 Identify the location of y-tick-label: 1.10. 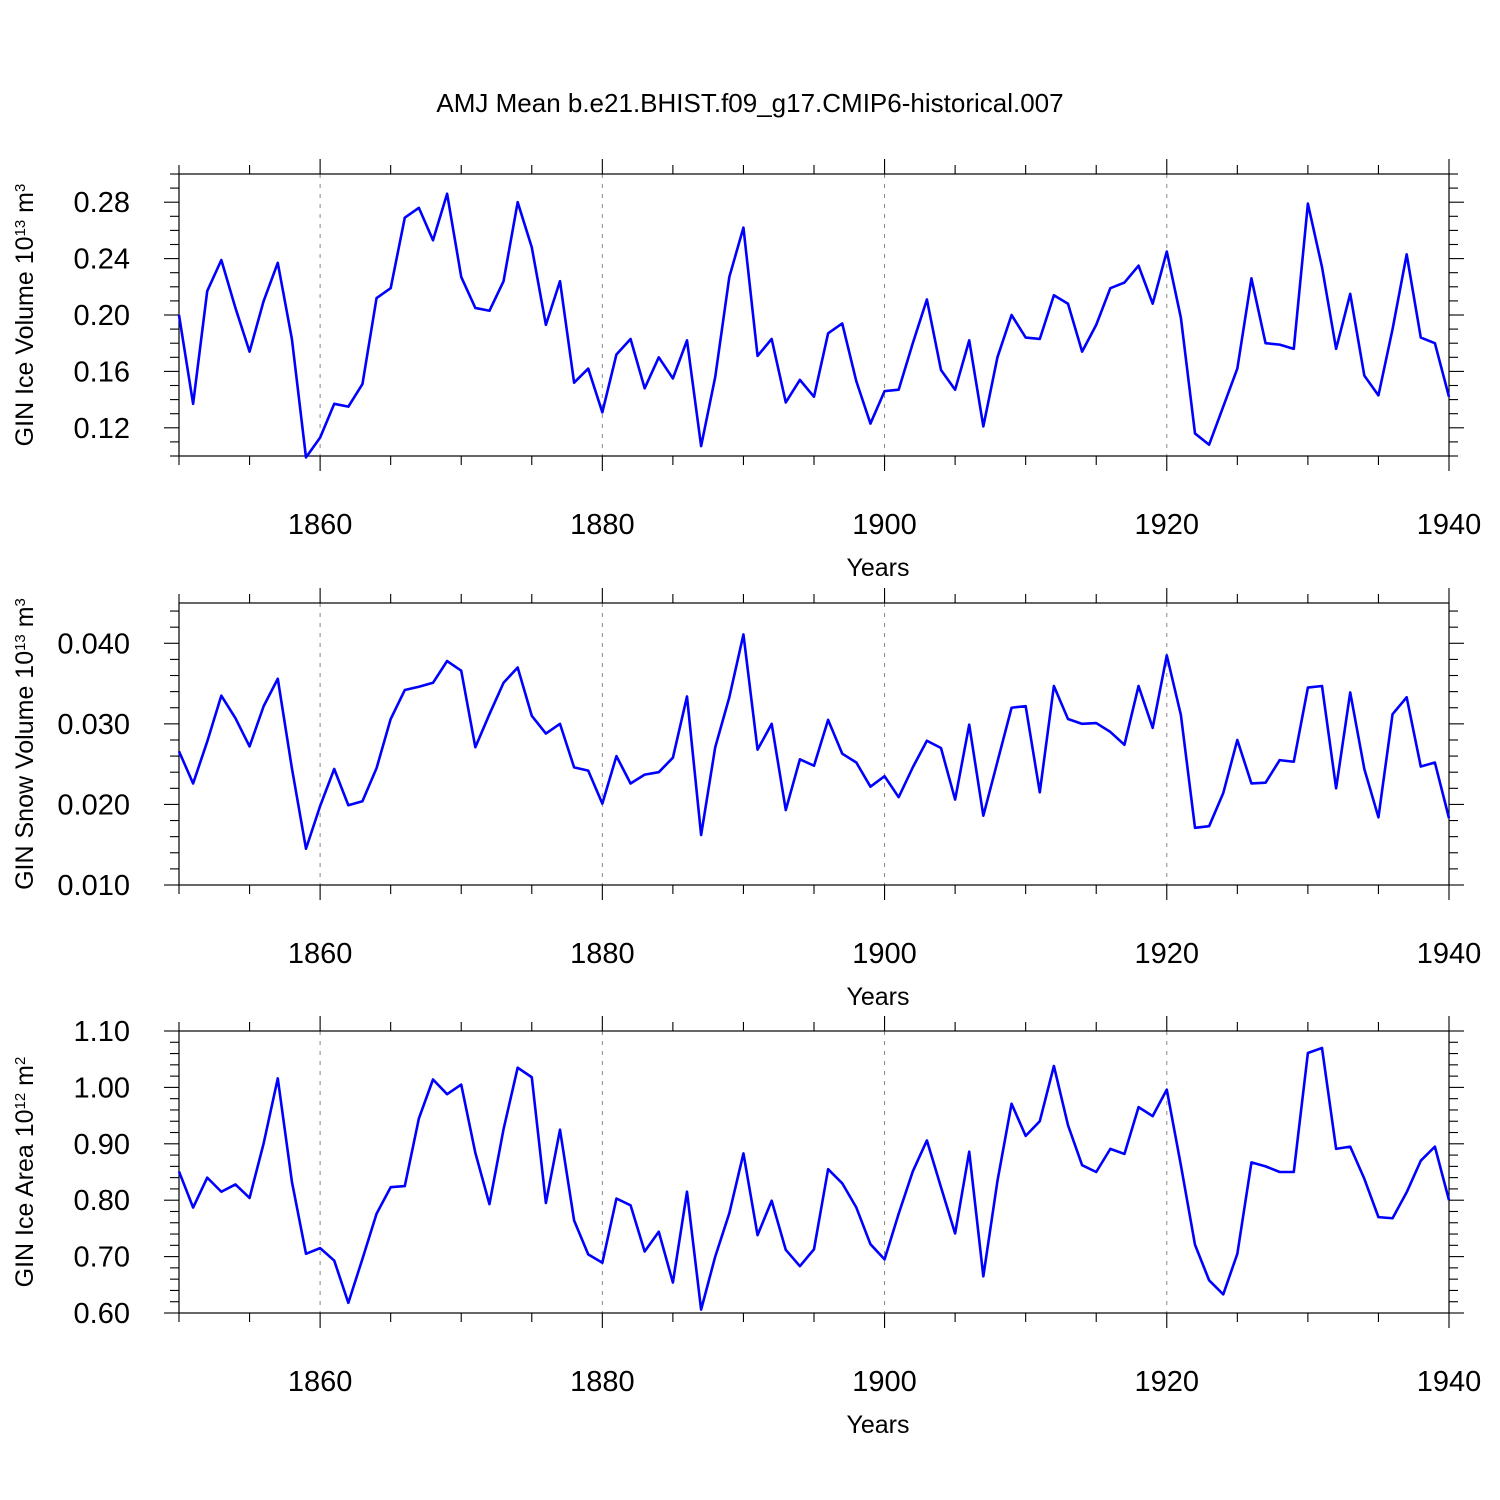
(102, 1032).